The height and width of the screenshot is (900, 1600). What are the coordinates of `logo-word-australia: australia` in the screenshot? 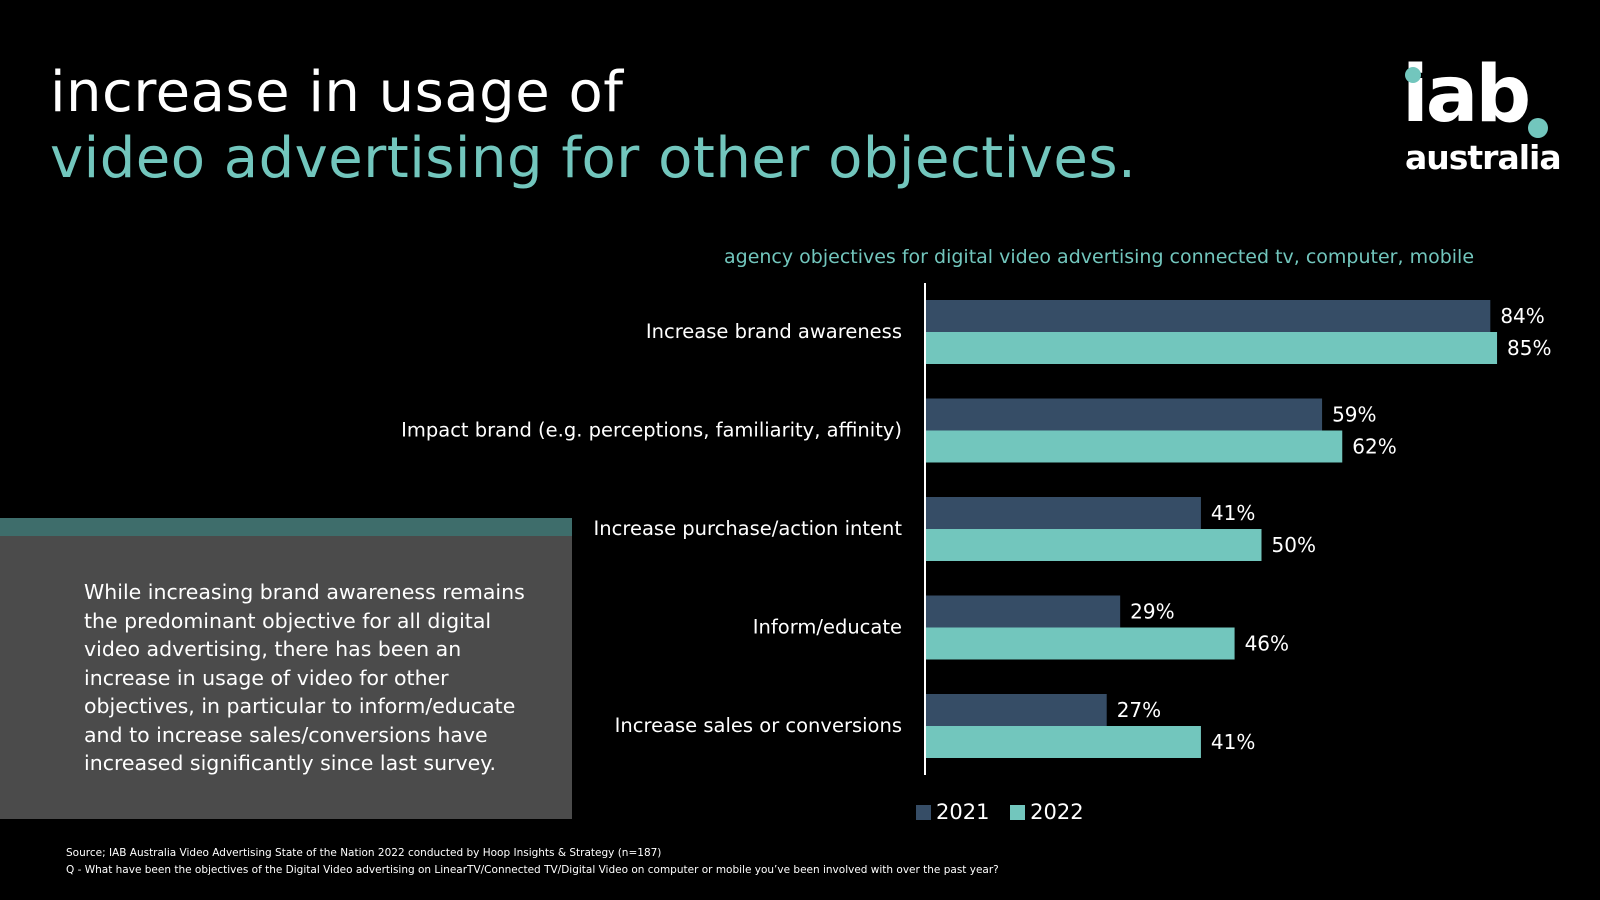 It's located at (1483, 157).